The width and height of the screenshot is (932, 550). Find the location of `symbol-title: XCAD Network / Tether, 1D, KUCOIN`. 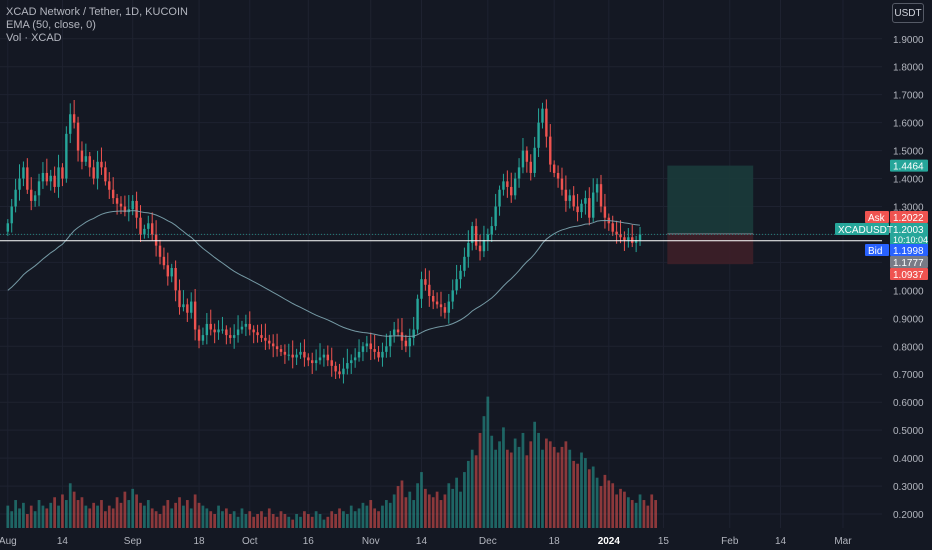

symbol-title: XCAD Network / Tether, 1D, KUCOIN is located at coordinates (97, 12).